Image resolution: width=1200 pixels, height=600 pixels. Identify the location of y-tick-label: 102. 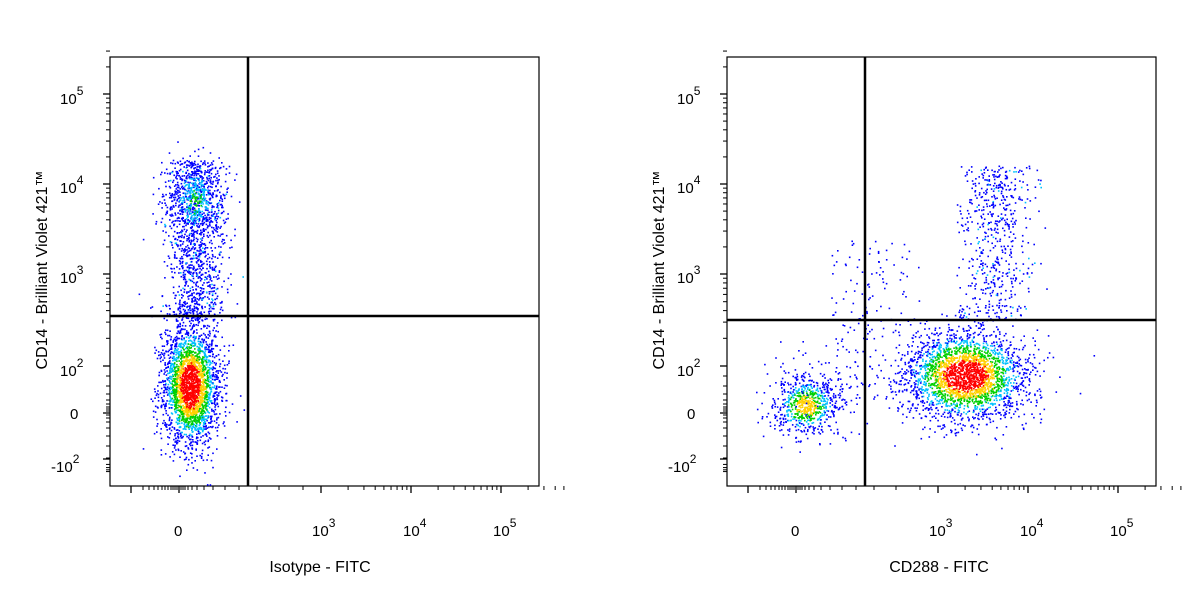
(72, 368).